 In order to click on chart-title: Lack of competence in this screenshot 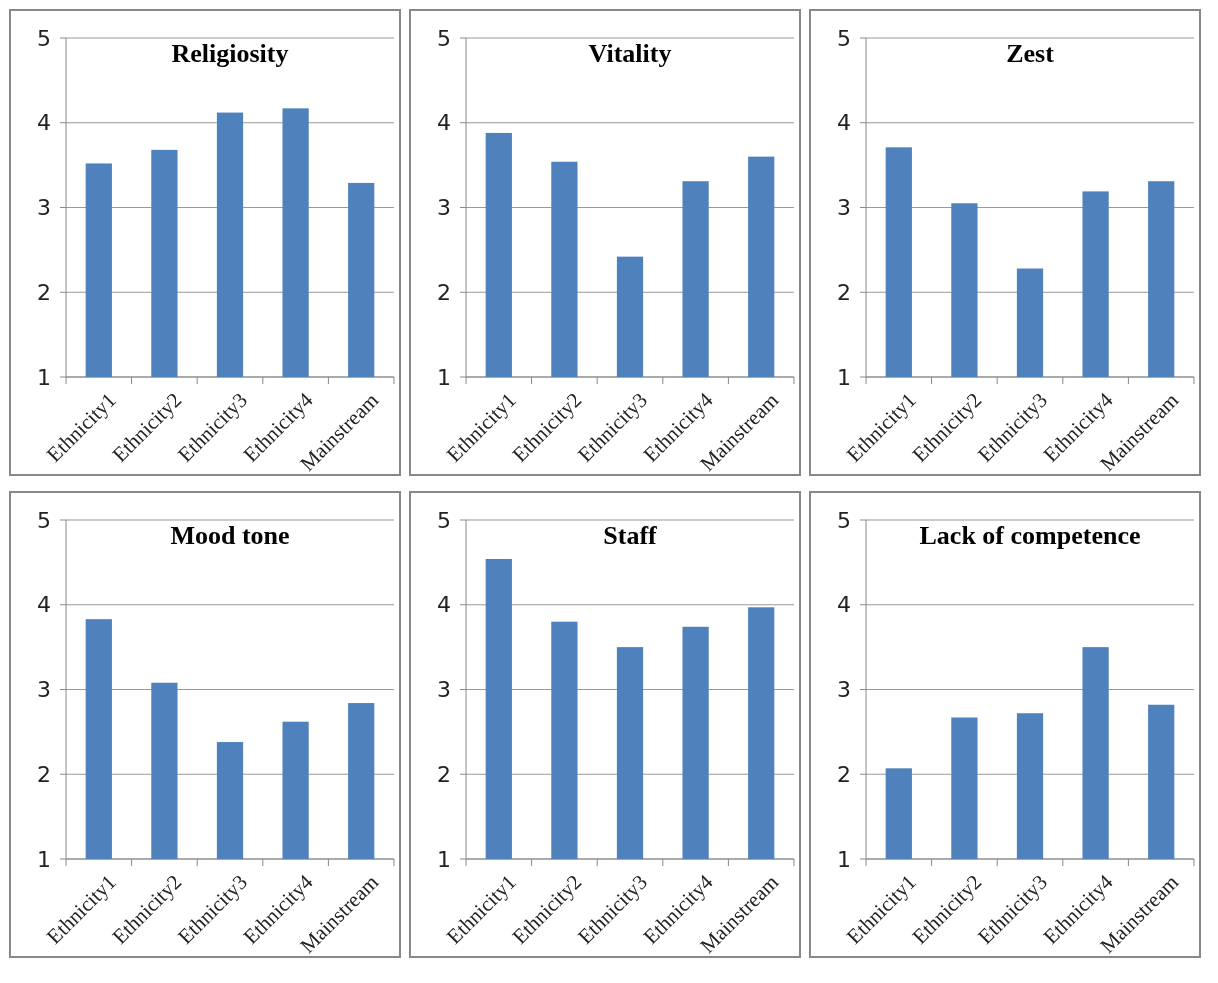, I will do `click(1030, 535)`.